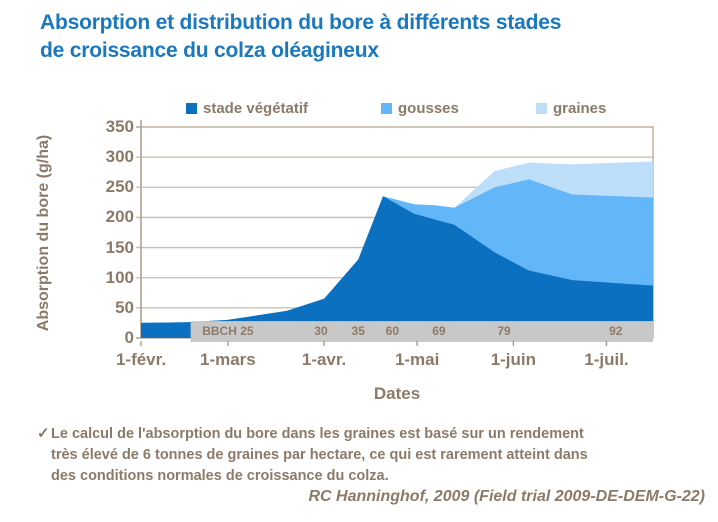 The width and height of the screenshot is (718, 522). I want to click on x-tick-label: 1-juil., so click(606, 359).